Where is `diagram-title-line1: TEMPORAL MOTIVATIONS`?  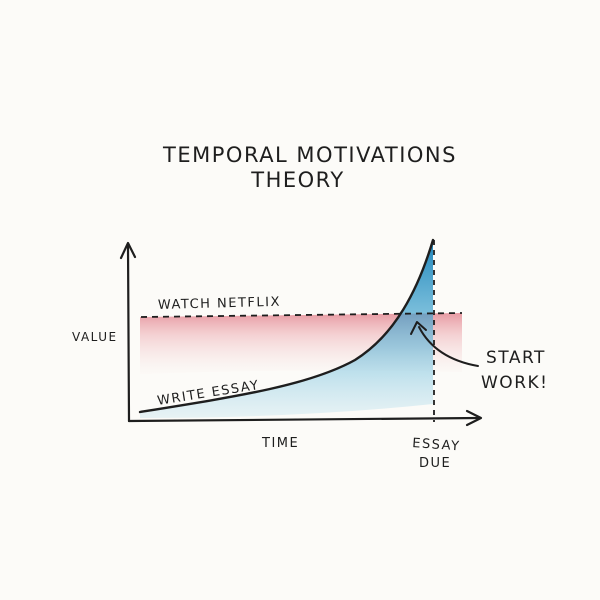 diagram-title-line1: TEMPORAL MOTIVATIONS is located at coordinates (309, 155).